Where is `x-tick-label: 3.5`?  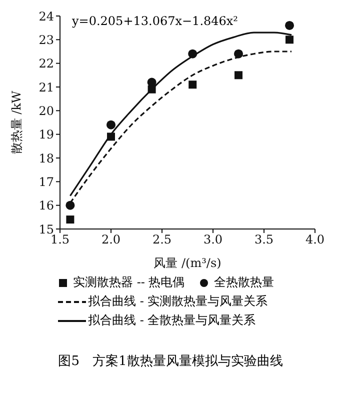
x-tick-label: 3.5 is located at coordinates (264, 239).